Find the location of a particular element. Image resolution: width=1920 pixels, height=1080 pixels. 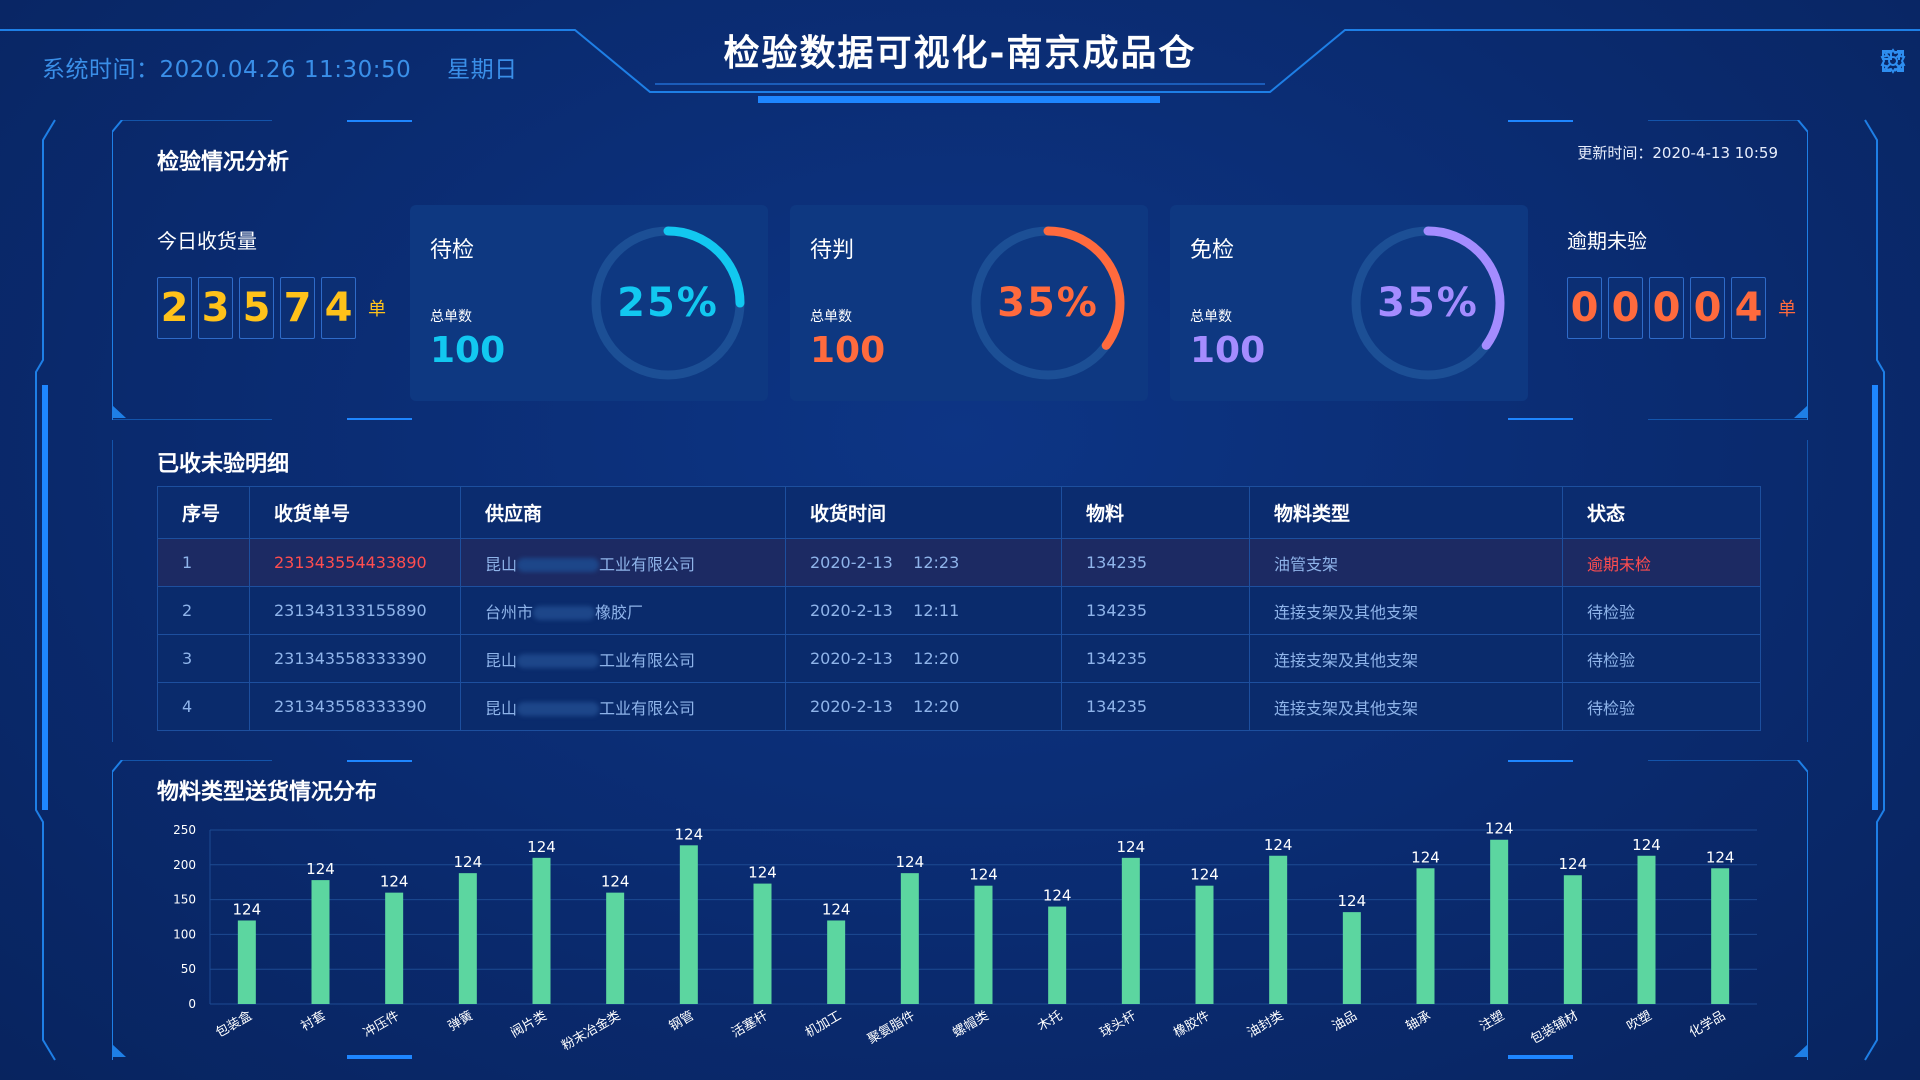

cell-no: 3 is located at coordinates (203, 658).